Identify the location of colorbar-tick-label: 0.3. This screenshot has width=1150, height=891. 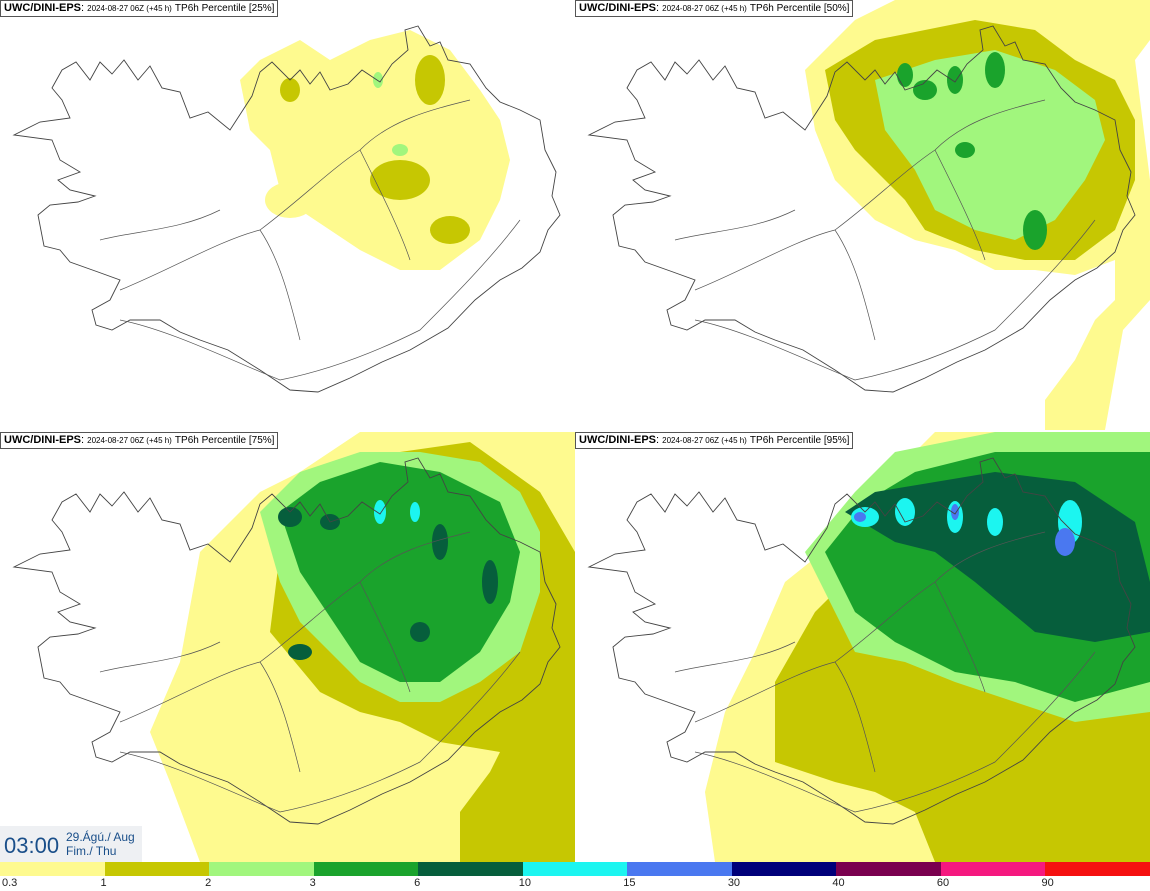
(10, 883).